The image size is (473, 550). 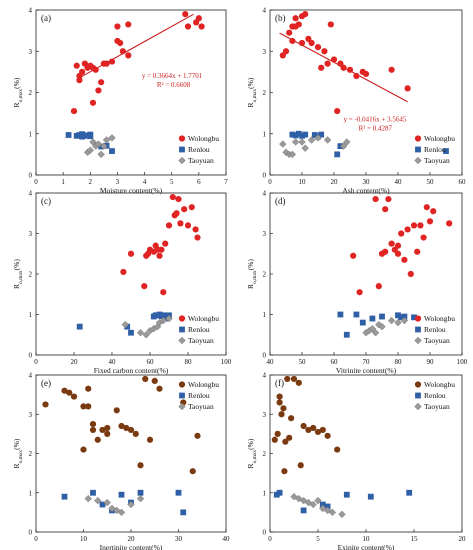 I want to click on x-tick-label: 40, so click(x=399, y=182).